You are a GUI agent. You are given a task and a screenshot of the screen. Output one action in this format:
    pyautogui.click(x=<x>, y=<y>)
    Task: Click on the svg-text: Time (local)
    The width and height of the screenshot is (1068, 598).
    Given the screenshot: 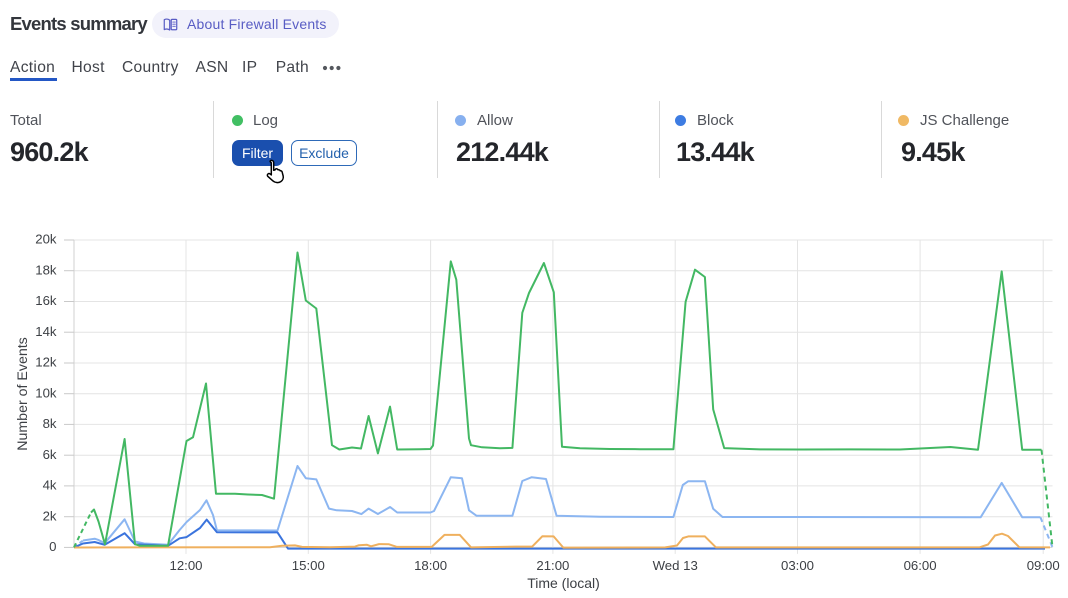 What is the action you would take?
    pyautogui.click(x=563, y=583)
    